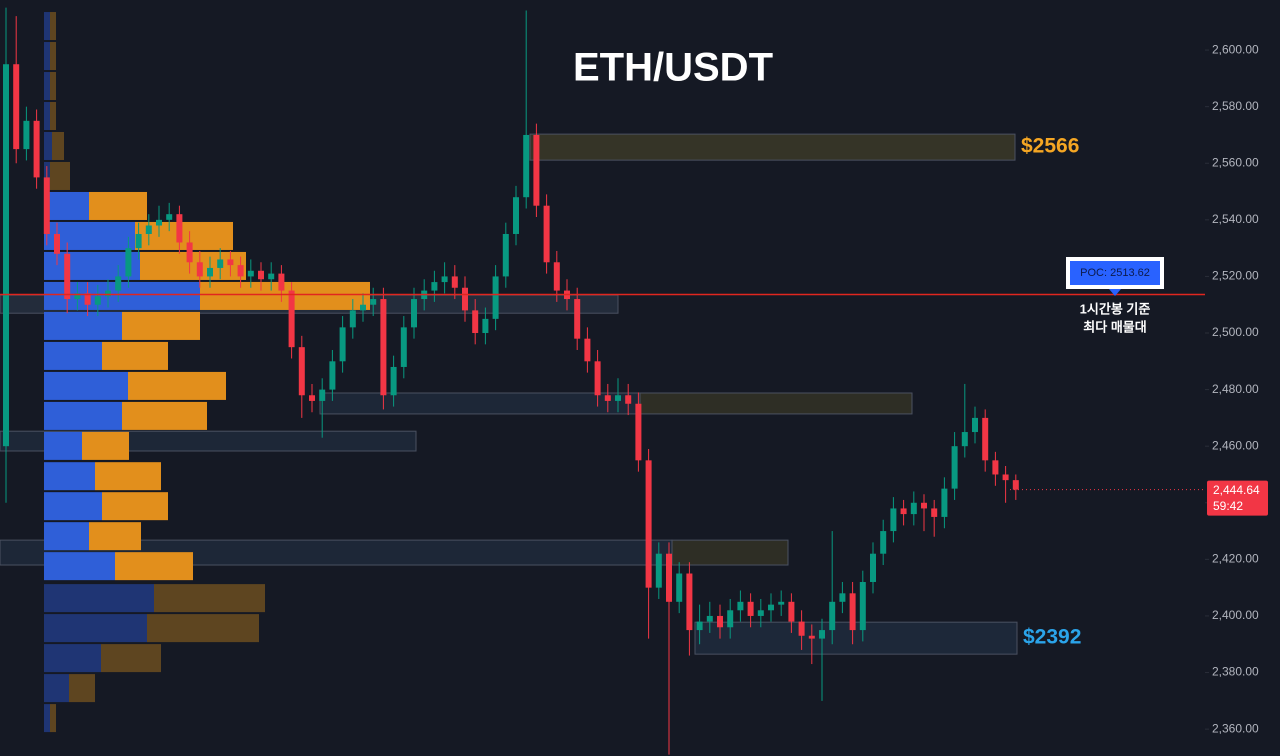  Describe the element at coordinates (1236, 490) in the screenshot. I see `last-price-label: 2,444.64` at that location.